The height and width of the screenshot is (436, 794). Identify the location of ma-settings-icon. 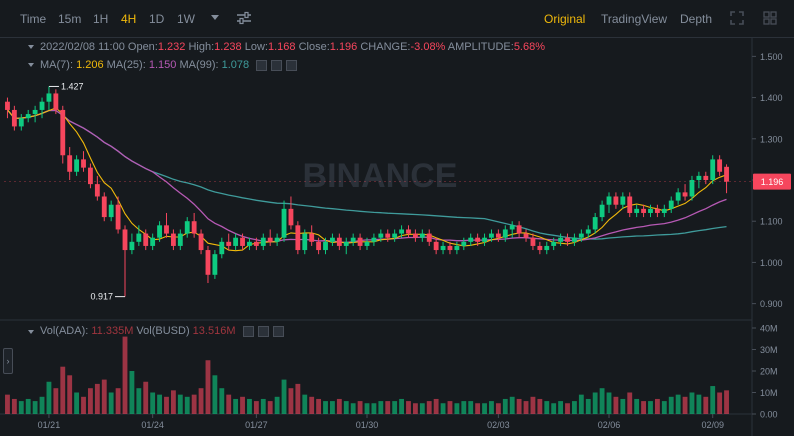
(262, 65).